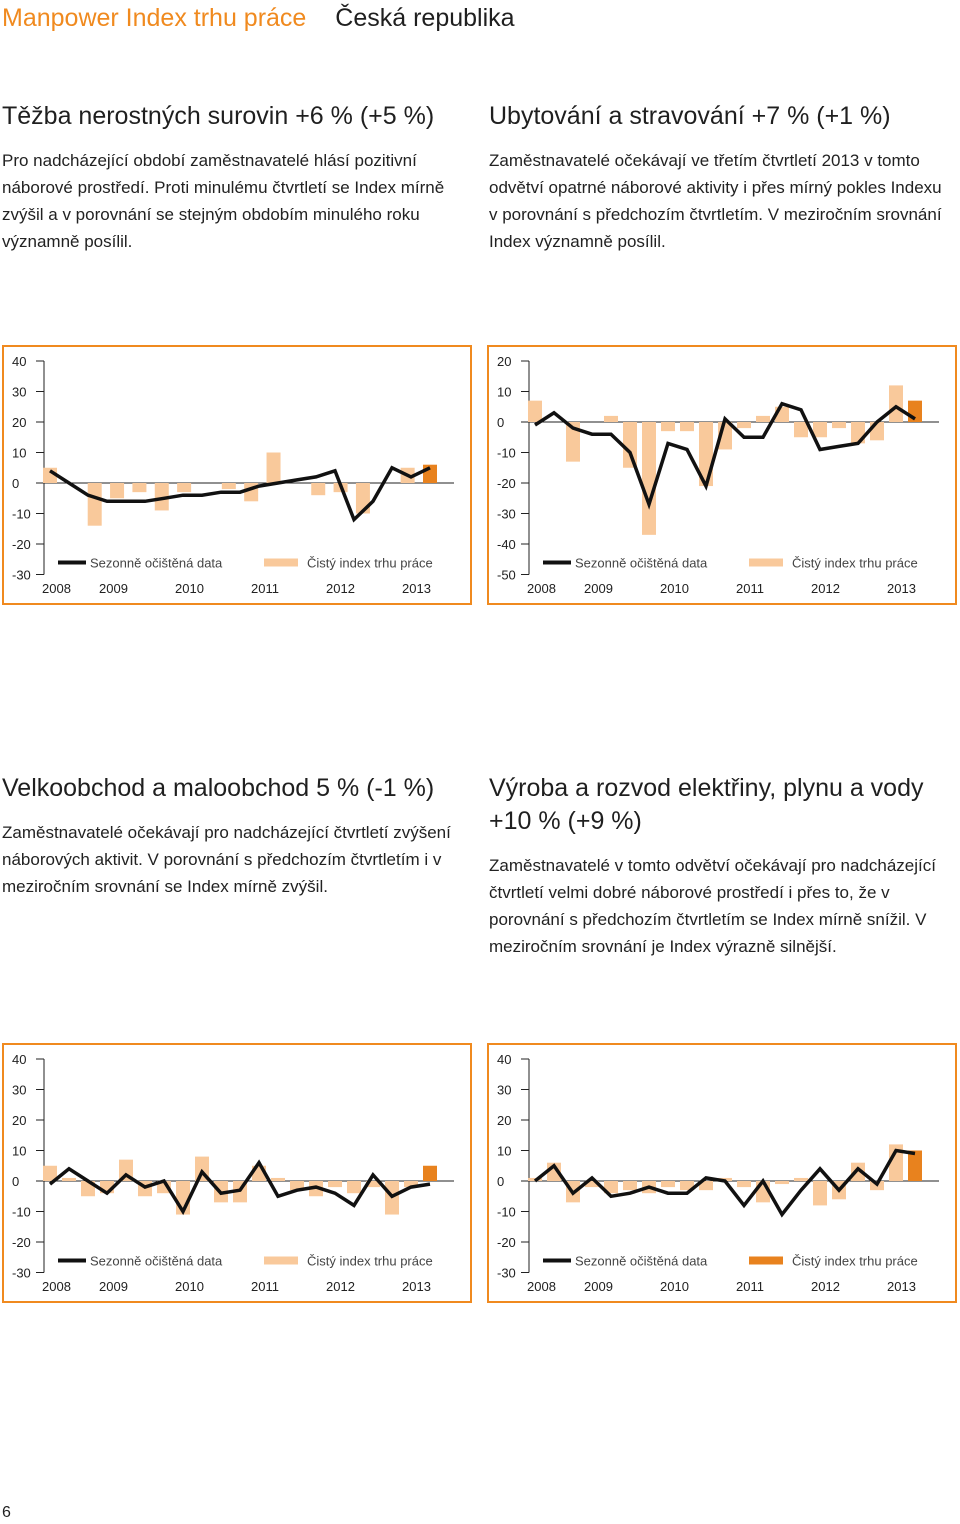 The height and width of the screenshot is (1524, 960). Describe the element at coordinates (506, 575) in the screenshot. I see `y-tick-label: -50` at that location.